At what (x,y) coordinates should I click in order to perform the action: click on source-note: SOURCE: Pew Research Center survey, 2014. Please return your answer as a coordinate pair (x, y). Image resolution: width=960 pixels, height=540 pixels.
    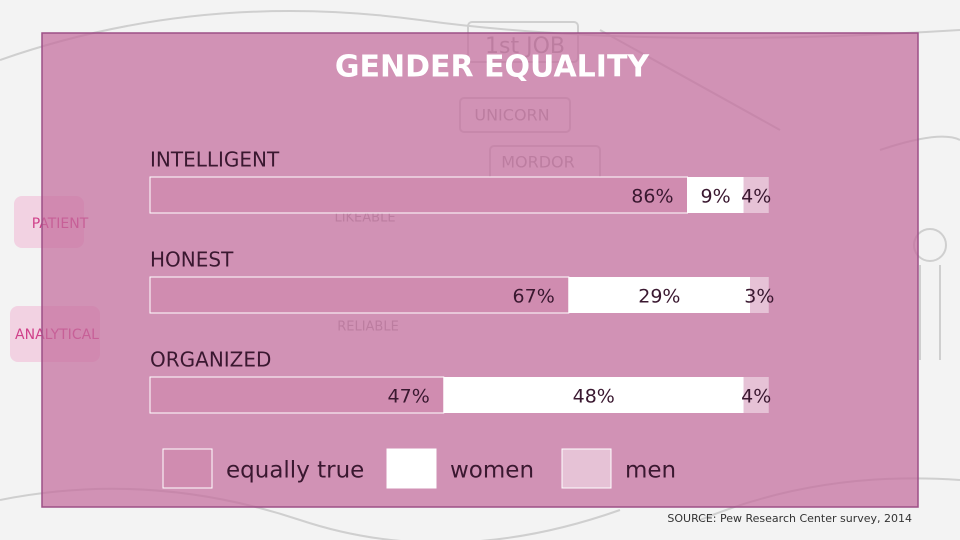
    Looking at the image, I should click on (789, 518).